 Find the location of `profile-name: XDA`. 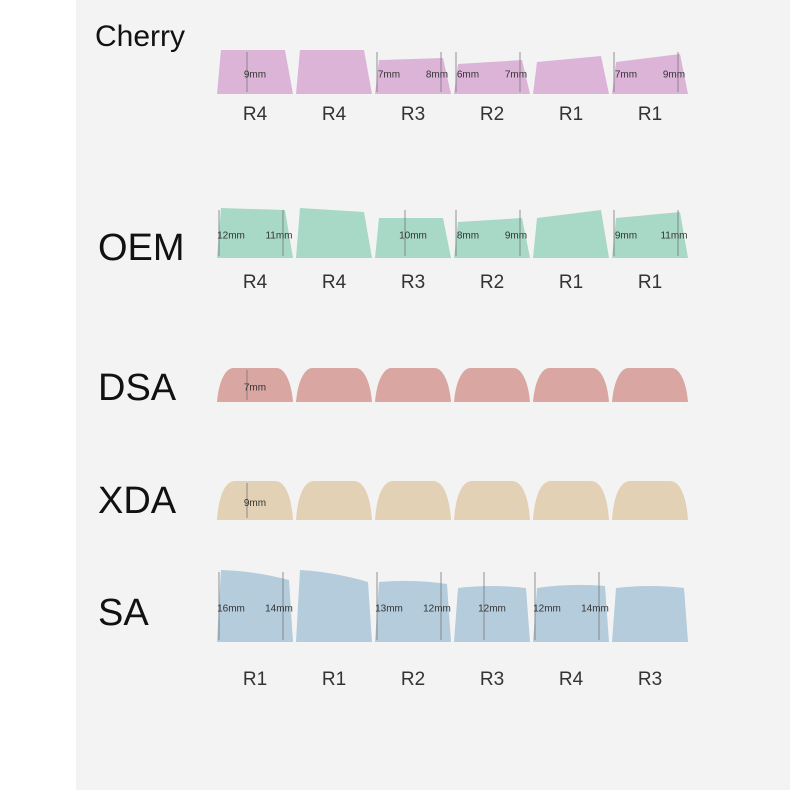

profile-name: XDA is located at coordinates (137, 501).